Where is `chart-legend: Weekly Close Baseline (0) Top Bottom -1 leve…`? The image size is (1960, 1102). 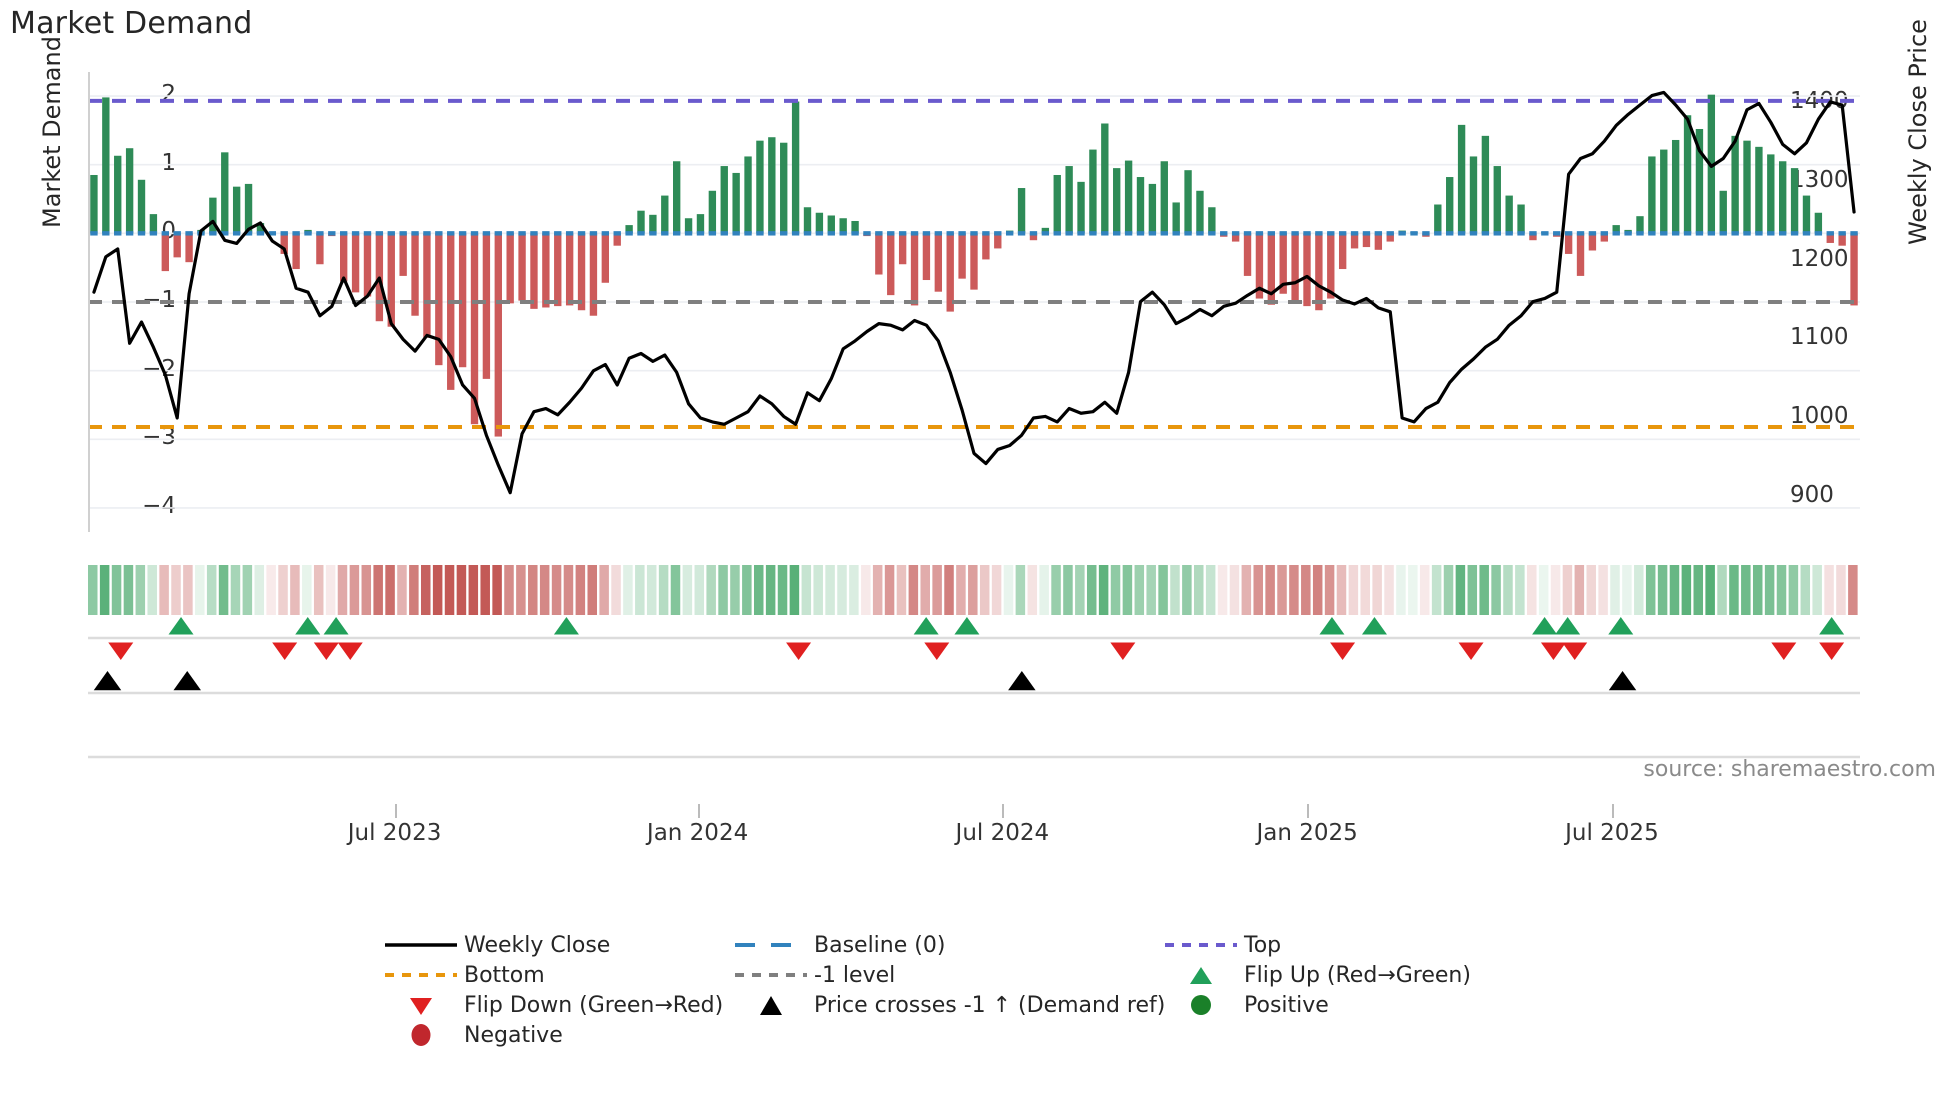
chart-legend: Weekly Close Baseline (0) Top Bottom -1 leve… is located at coordinates (1028, 990).